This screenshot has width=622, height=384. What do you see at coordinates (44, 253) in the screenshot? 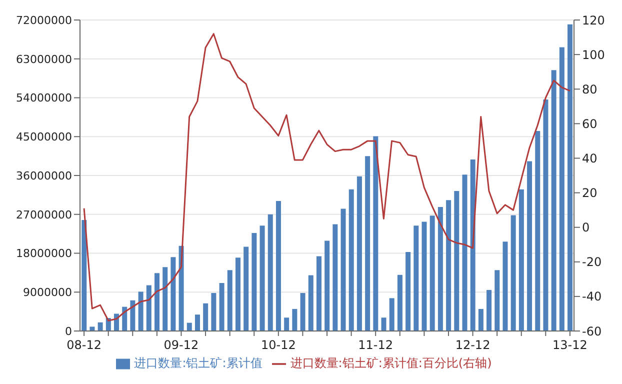
I see `y-tick-label: 18000000` at bounding box center [44, 253].